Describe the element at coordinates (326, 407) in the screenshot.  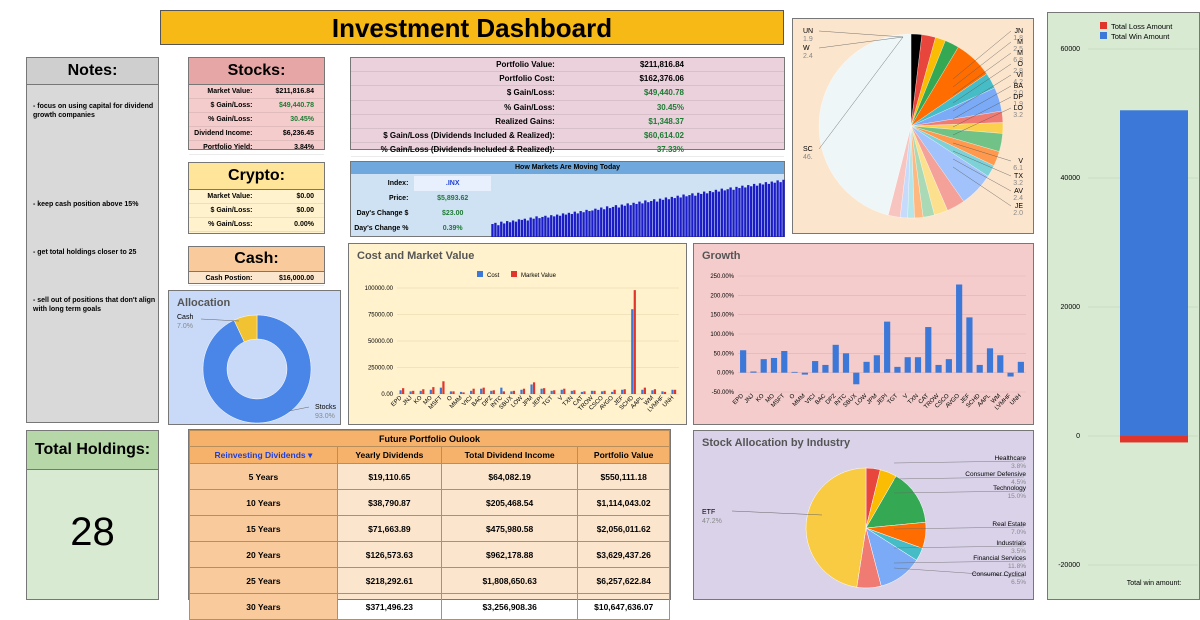
I see `allocation-label: Stocks` at that location.